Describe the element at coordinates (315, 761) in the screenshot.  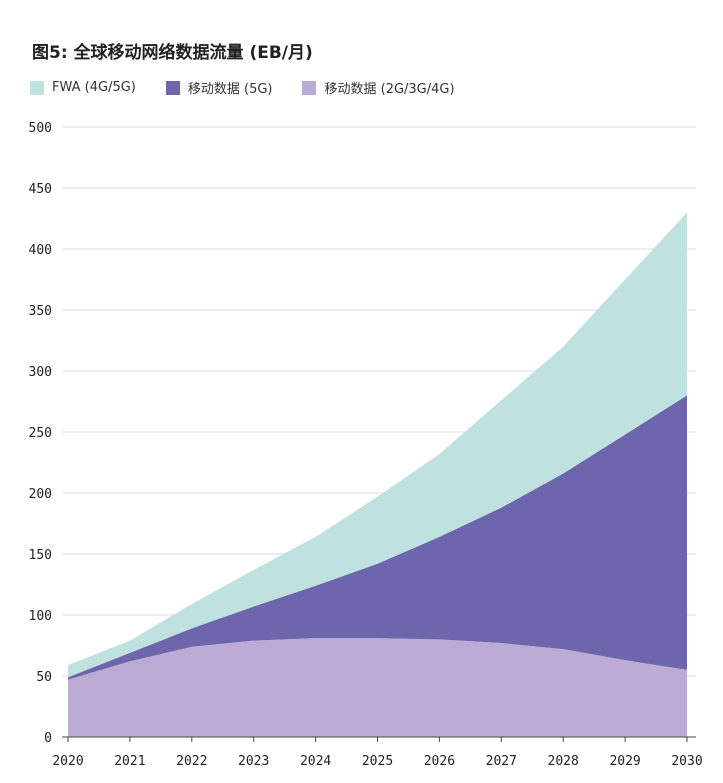
I see `x-tick-label: 2024` at that location.